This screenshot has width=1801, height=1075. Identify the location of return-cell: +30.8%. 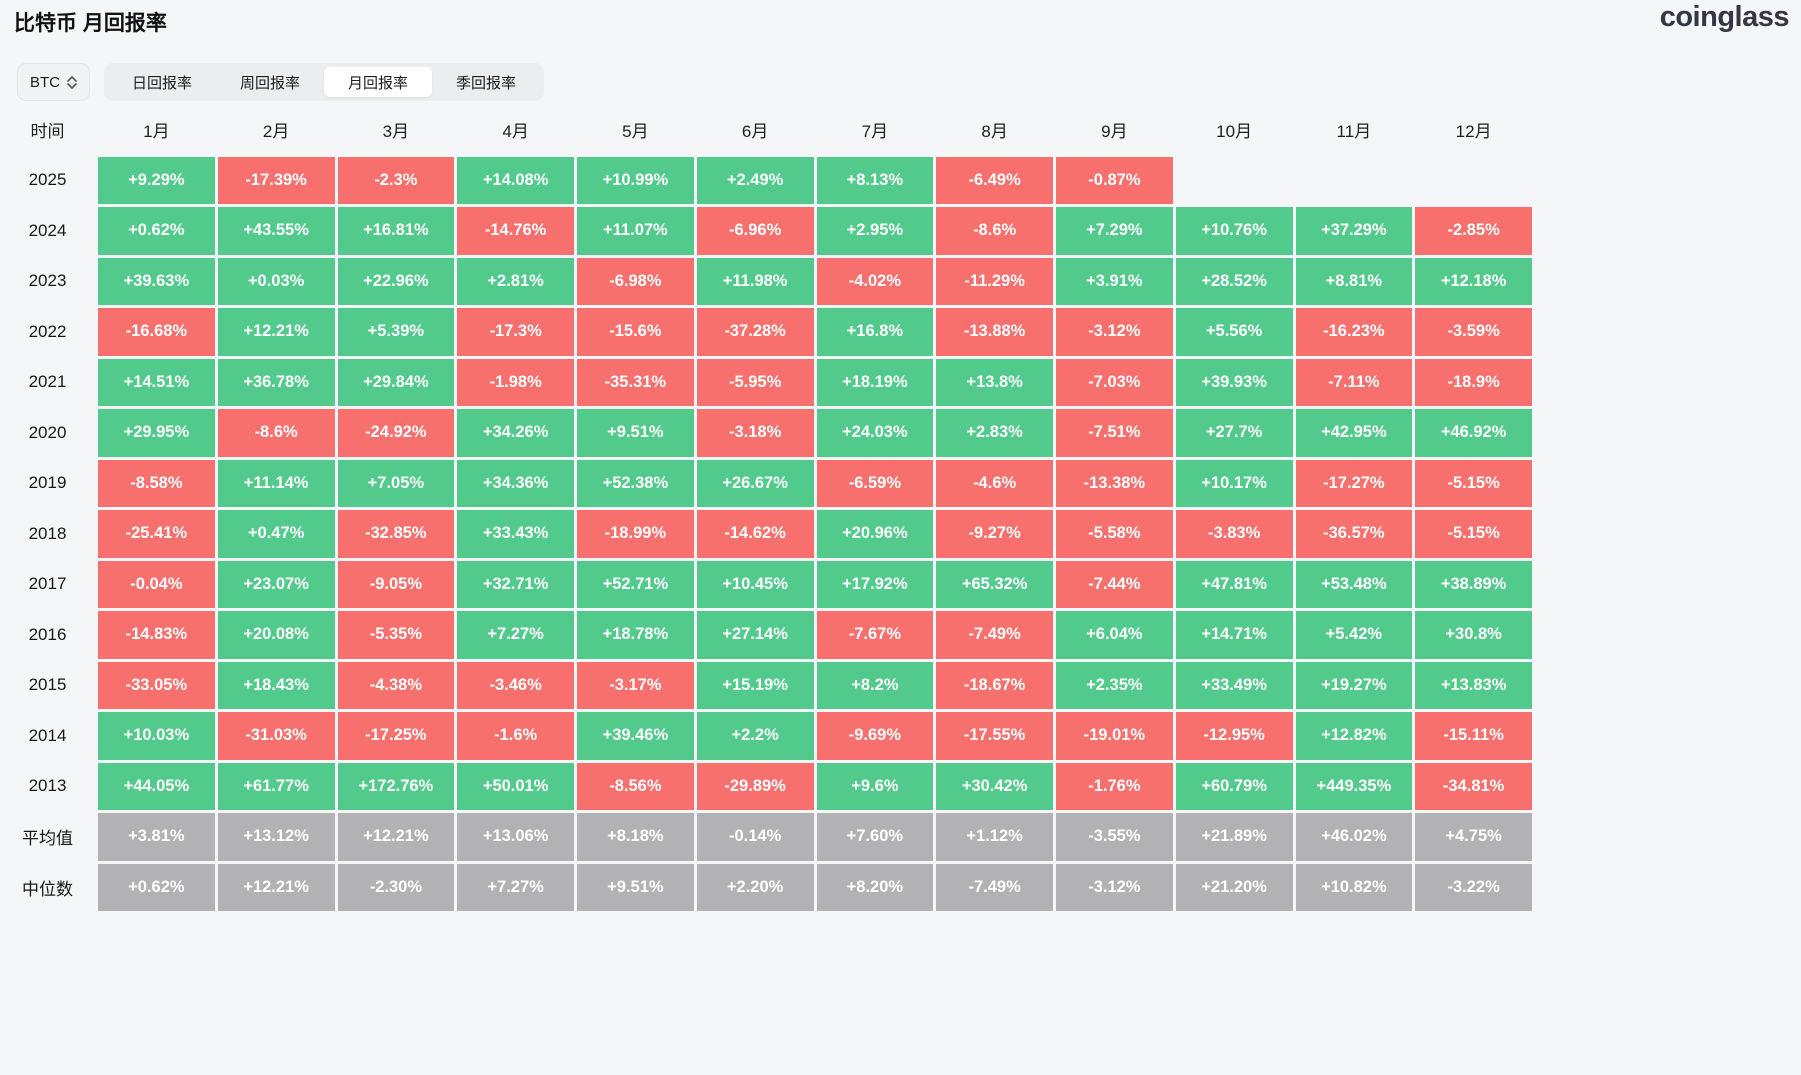
(1473, 635).